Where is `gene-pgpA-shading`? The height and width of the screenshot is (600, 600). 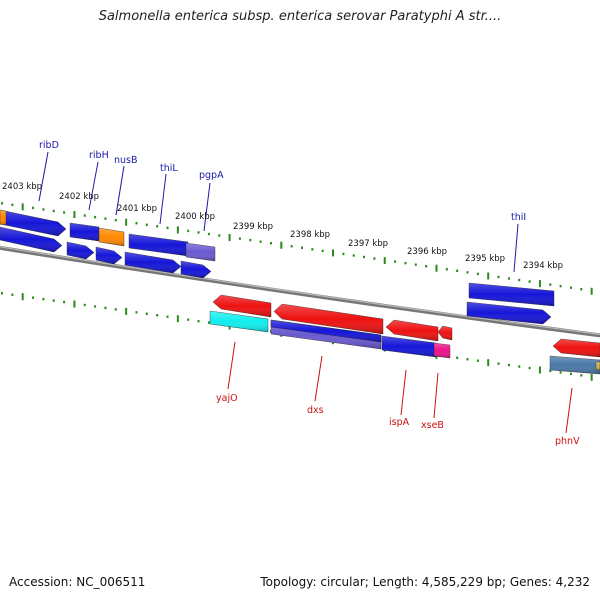 gene-pgpA-shading is located at coordinates (200, 252).